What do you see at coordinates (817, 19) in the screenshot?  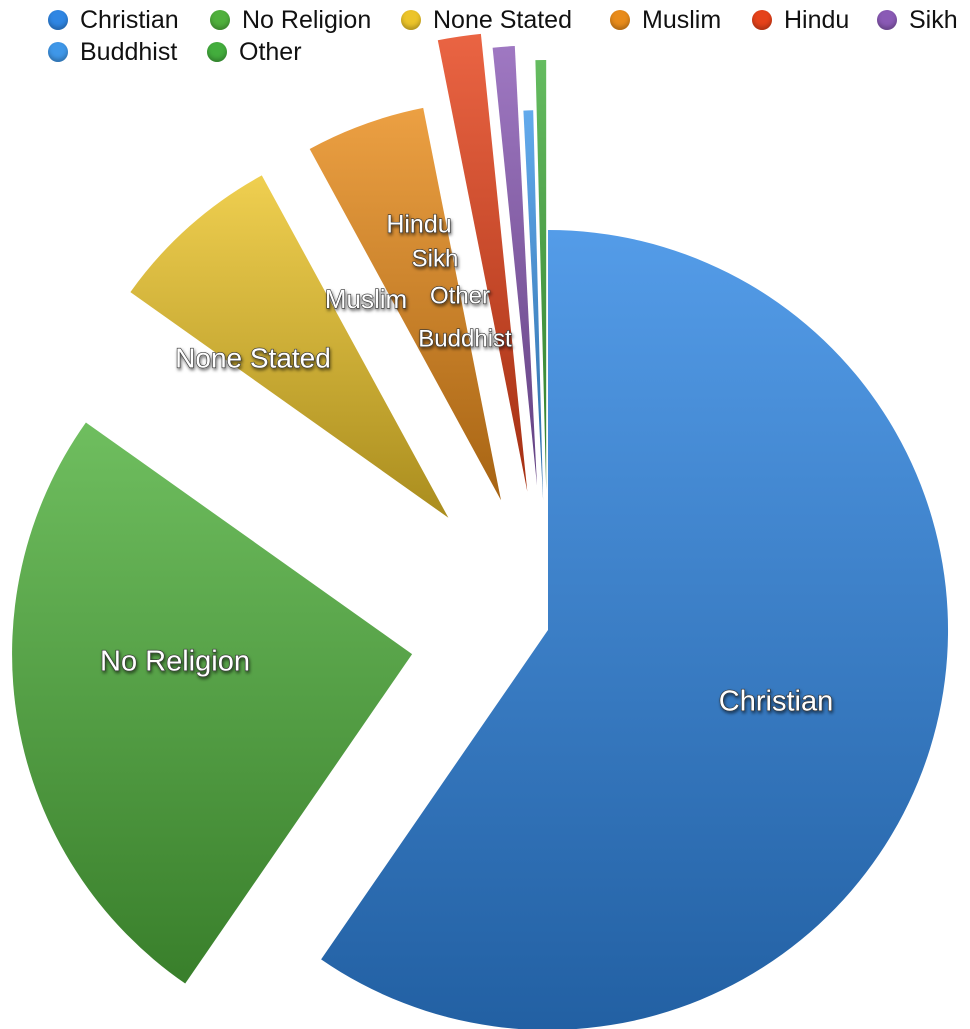 I see `legend-label-hindu: Hindu` at bounding box center [817, 19].